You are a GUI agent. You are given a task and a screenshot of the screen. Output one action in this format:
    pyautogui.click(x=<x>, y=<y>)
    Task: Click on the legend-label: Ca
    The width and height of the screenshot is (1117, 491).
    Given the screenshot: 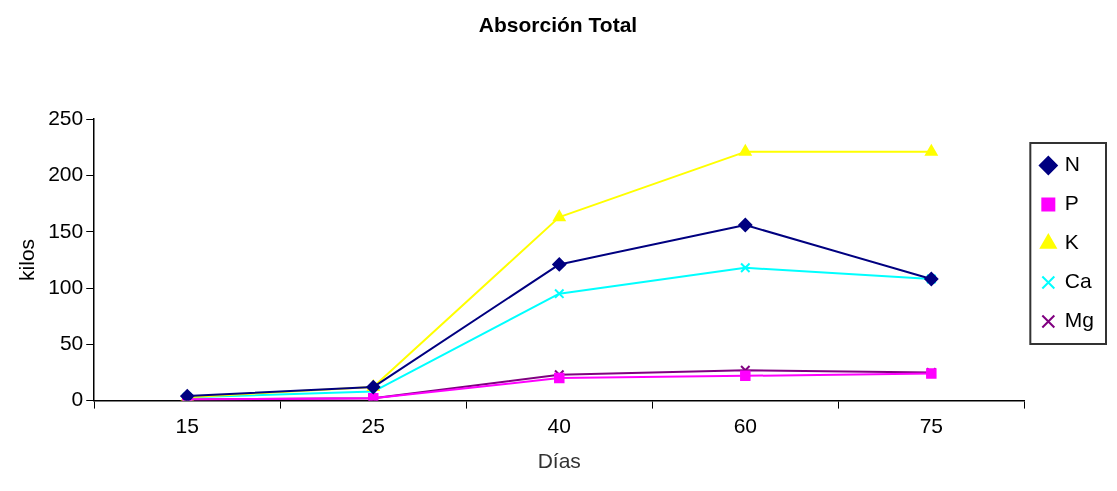 What is the action you would take?
    pyautogui.click(x=1078, y=281)
    